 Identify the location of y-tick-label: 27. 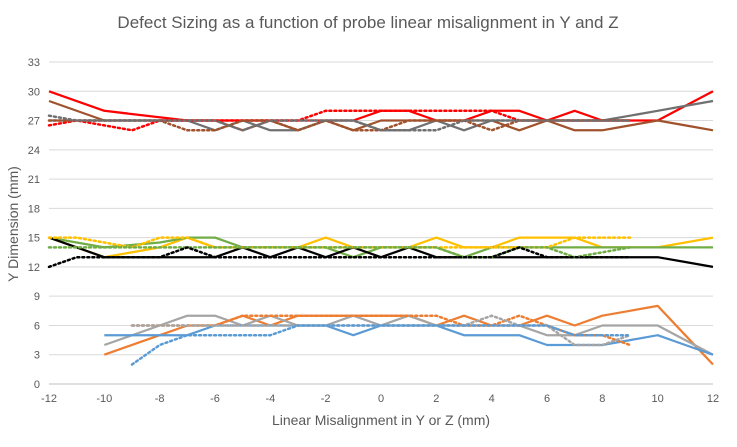
(34, 122).